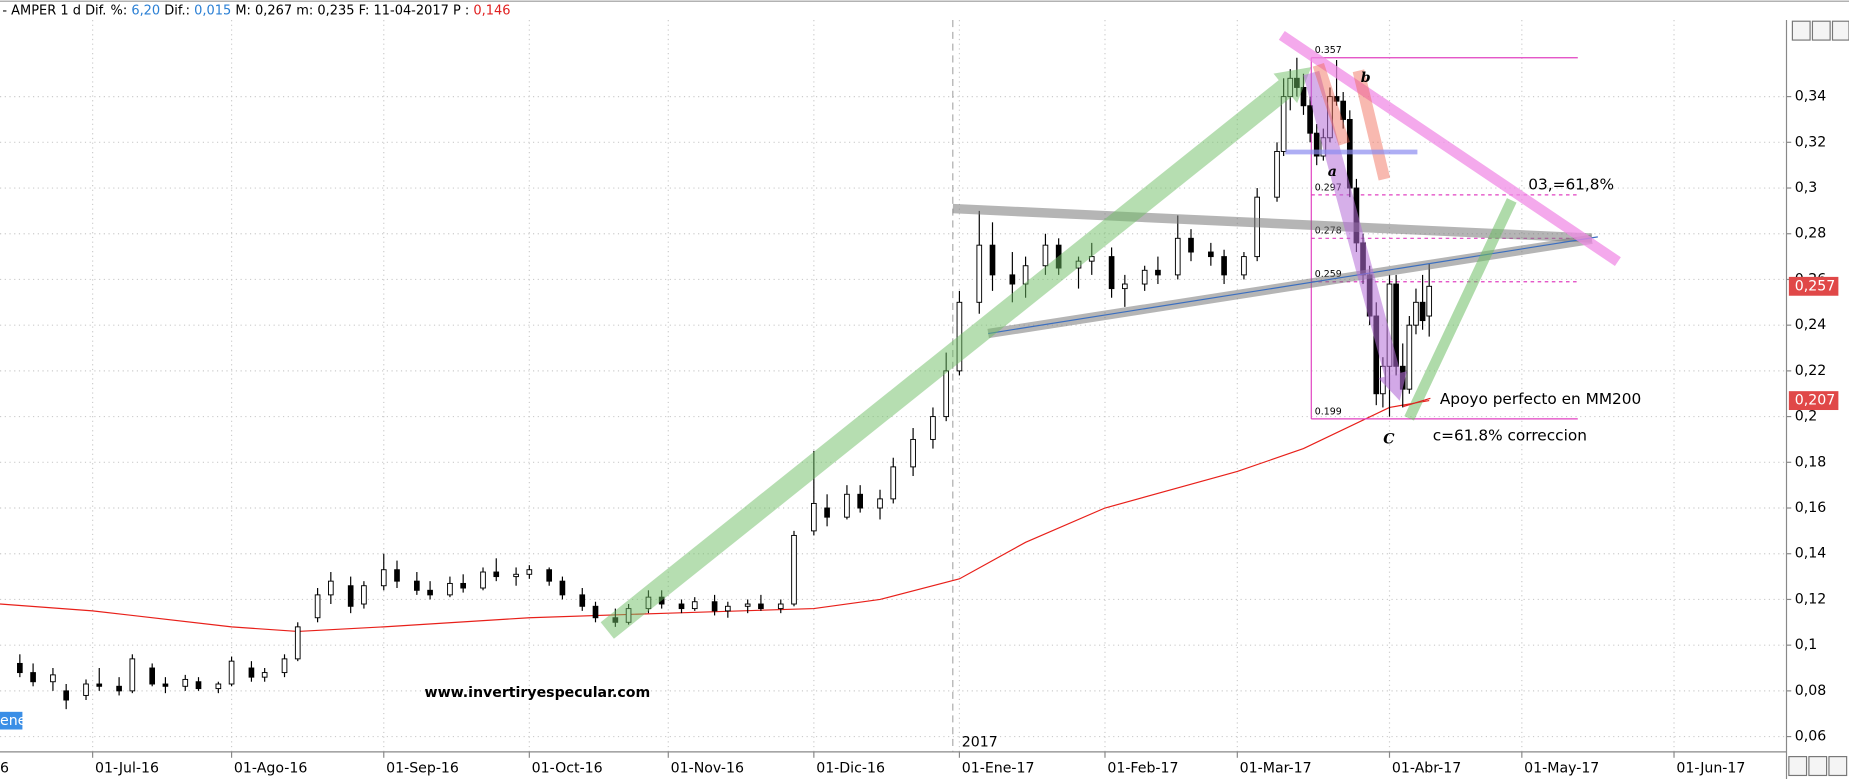  Describe the element at coordinates (1810, 325) in the screenshot. I see `y-tick-label: 0,24` at that location.